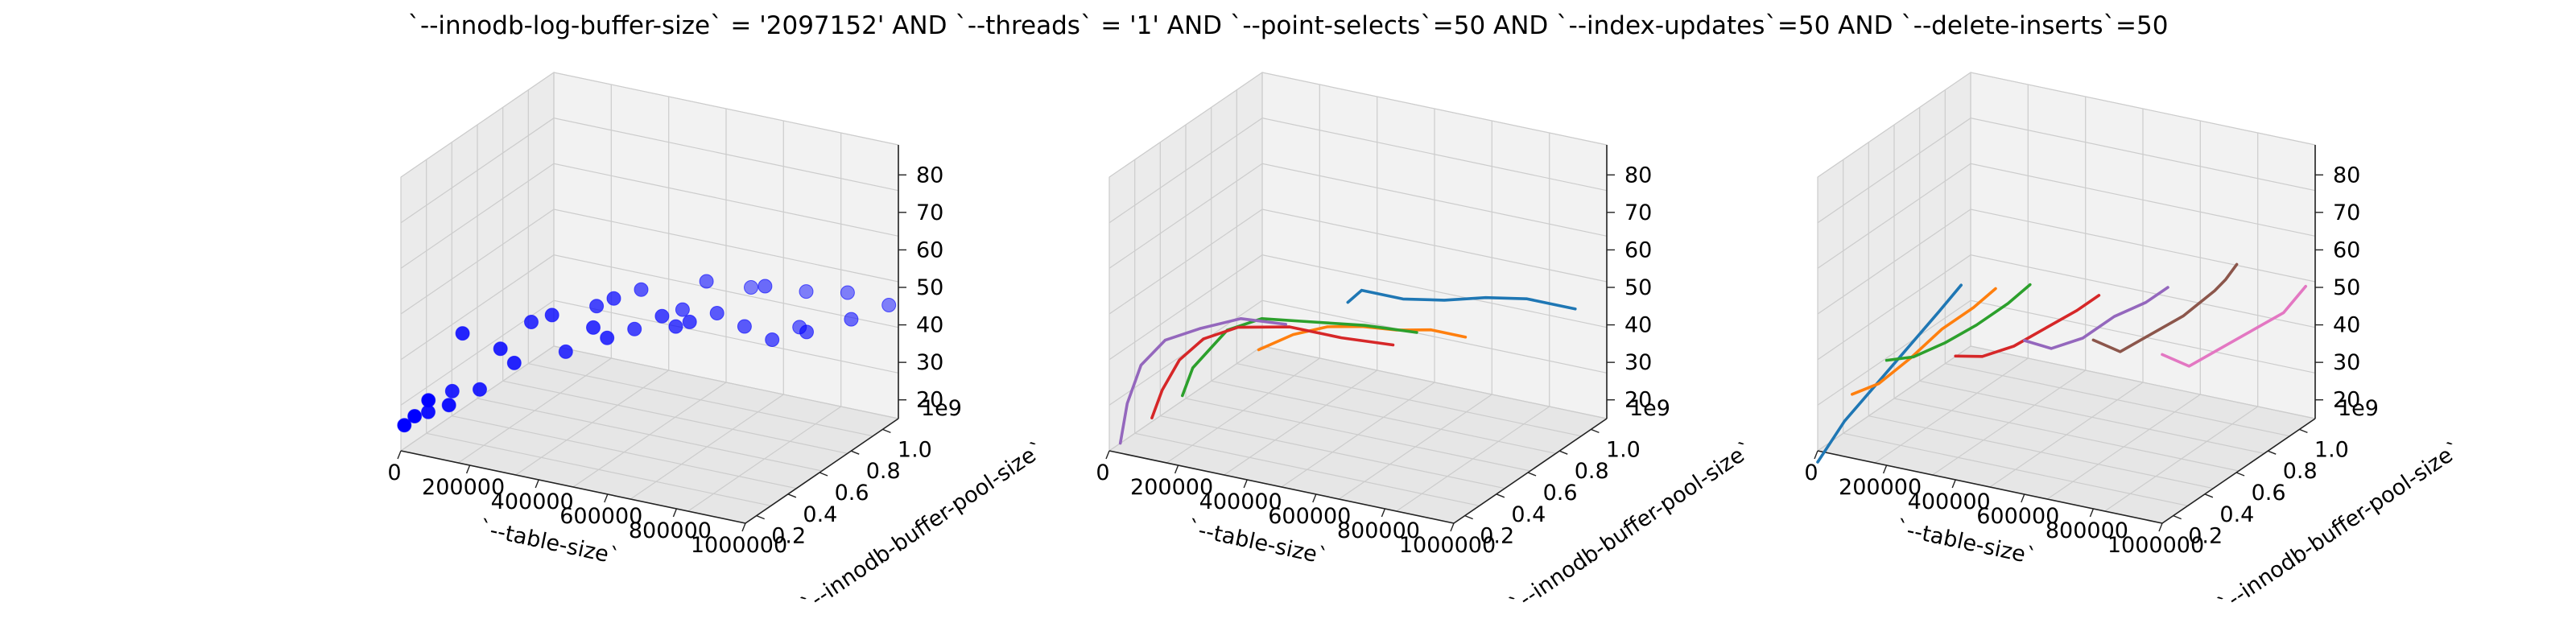 This screenshot has width=2576, height=644. Describe the element at coordinates (1378, 530) in the screenshot. I see `x-tick-label: 800000` at that location.